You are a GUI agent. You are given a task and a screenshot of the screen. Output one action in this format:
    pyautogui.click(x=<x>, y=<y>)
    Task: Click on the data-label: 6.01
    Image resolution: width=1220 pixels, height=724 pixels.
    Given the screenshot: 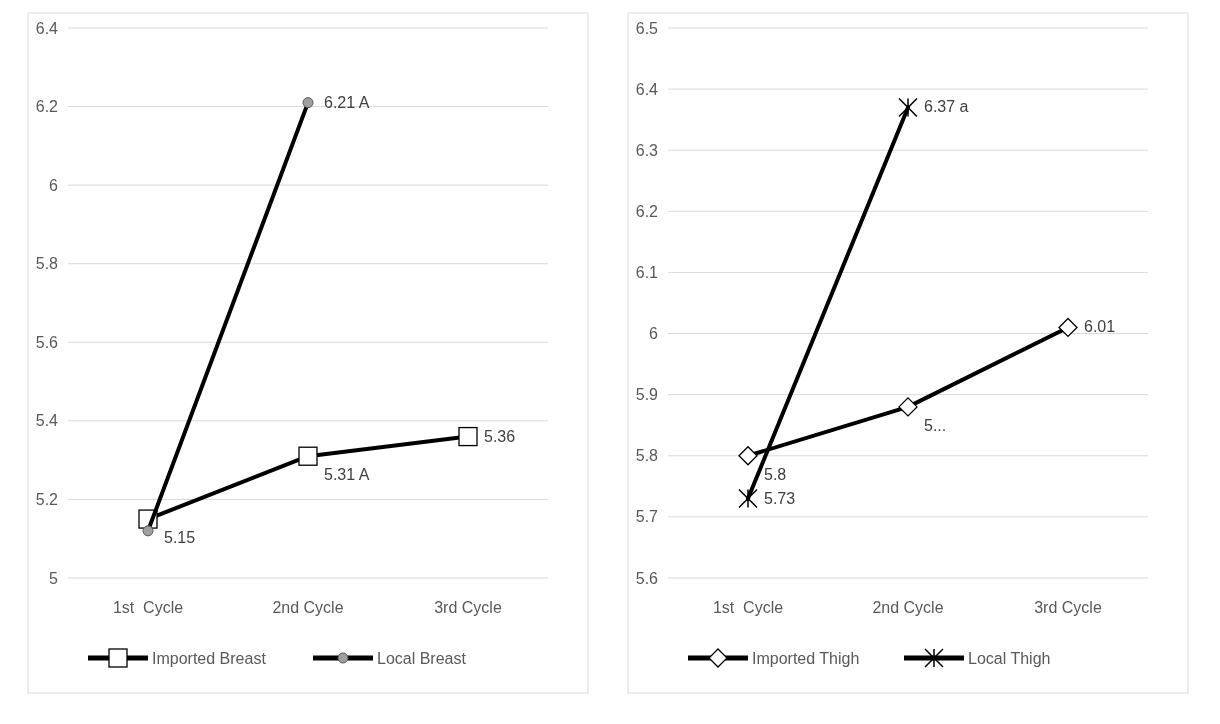 What is the action you would take?
    pyautogui.click(x=1100, y=327)
    